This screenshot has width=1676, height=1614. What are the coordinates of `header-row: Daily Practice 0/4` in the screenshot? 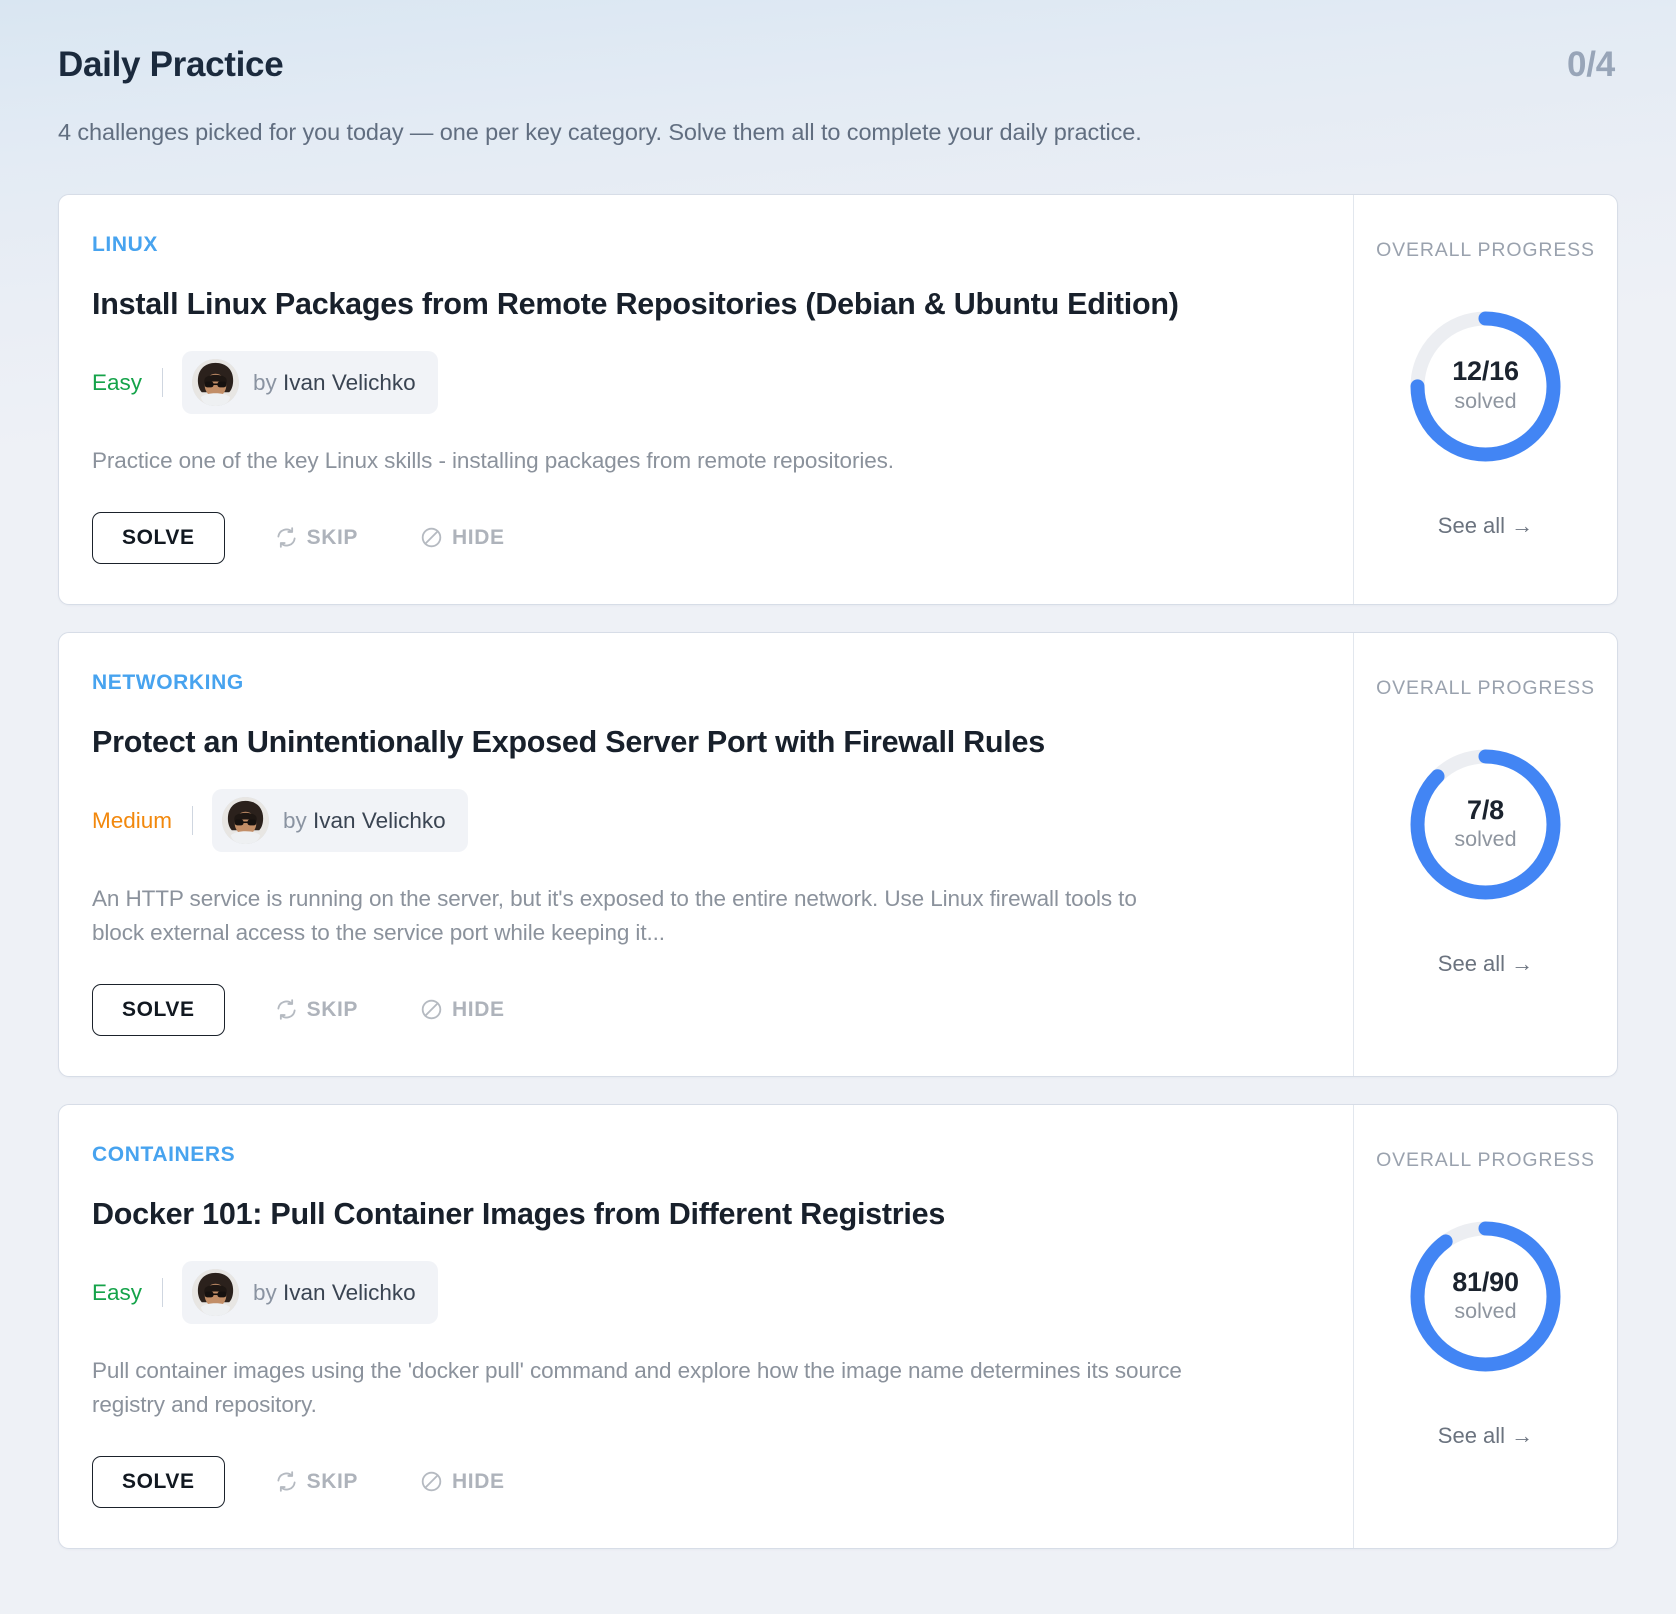 It's located at (838, 65).